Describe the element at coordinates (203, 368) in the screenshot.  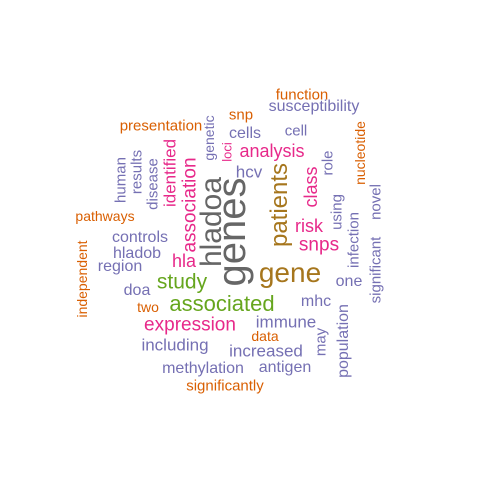
I see `word-methylation: methylation` at that location.